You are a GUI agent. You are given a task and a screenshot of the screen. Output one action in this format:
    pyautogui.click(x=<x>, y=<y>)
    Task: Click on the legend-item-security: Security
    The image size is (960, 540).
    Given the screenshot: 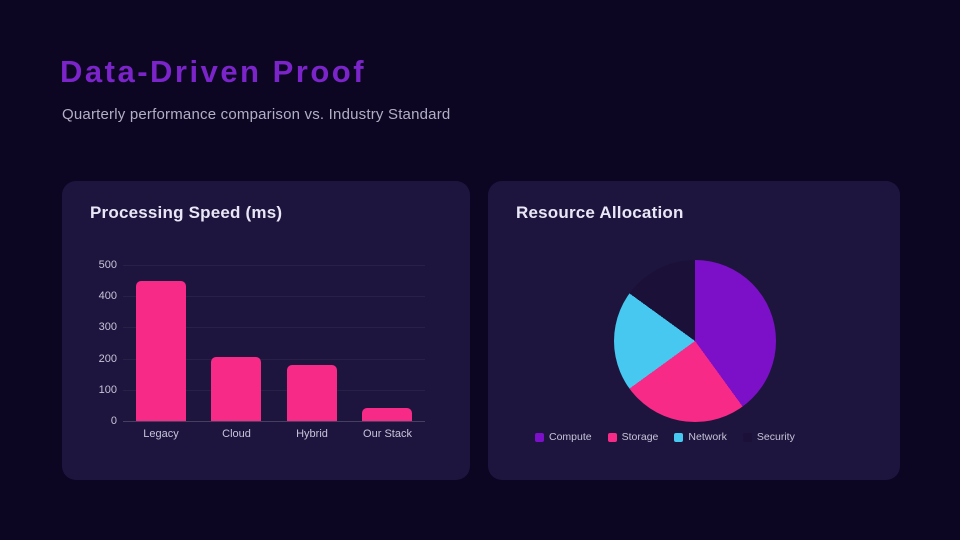 What is the action you would take?
    pyautogui.click(x=768, y=437)
    